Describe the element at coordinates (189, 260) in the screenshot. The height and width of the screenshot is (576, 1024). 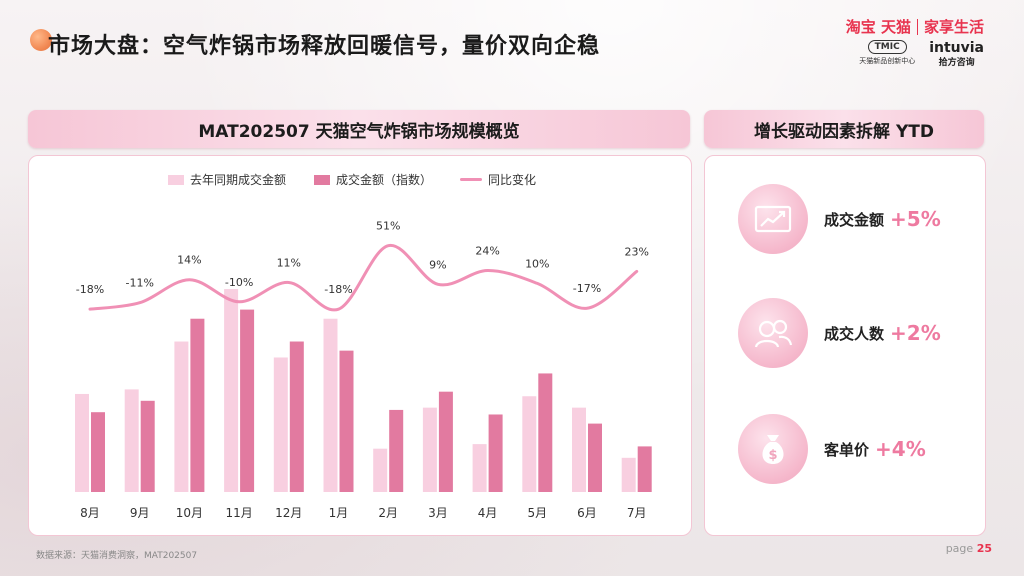
I see `yoy-data-label: 14%` at that location.